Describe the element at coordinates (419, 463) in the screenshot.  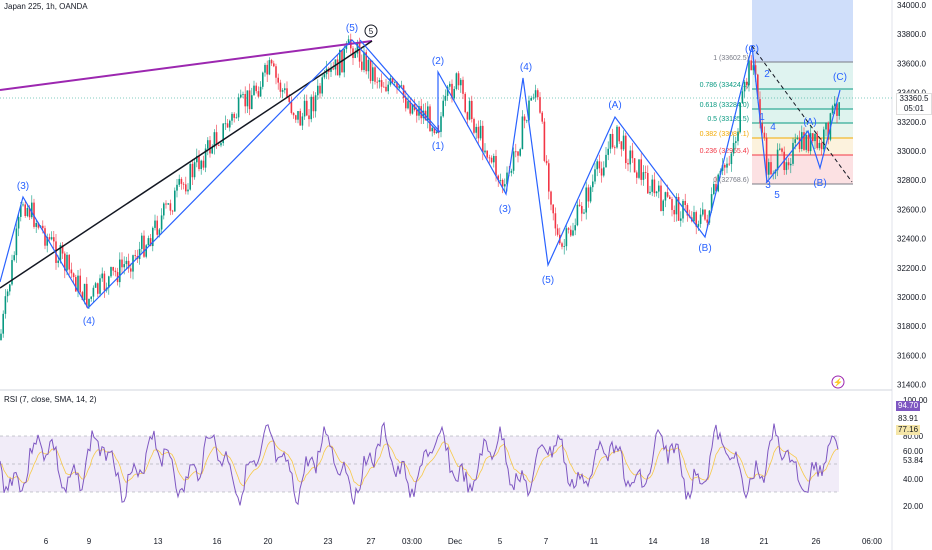
I see `rsi-line` at that location.